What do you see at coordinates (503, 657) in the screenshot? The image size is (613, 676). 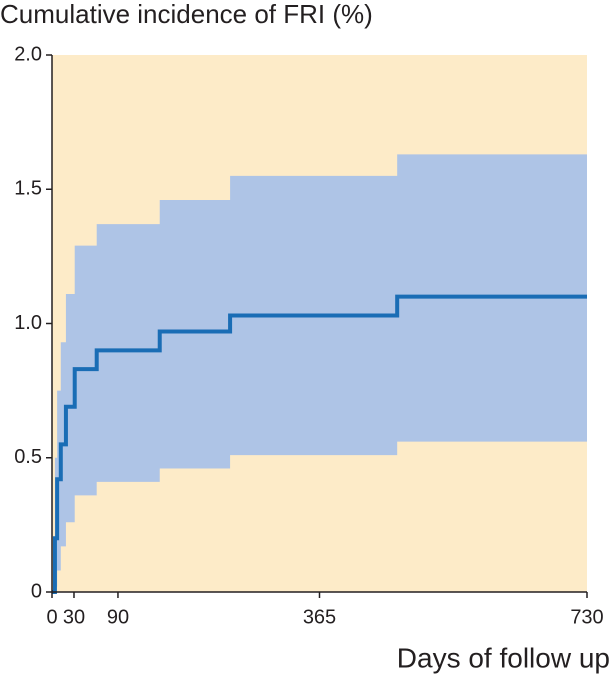 I see `x-axis-label: Days of follow up` at bounding box center [503, 657].